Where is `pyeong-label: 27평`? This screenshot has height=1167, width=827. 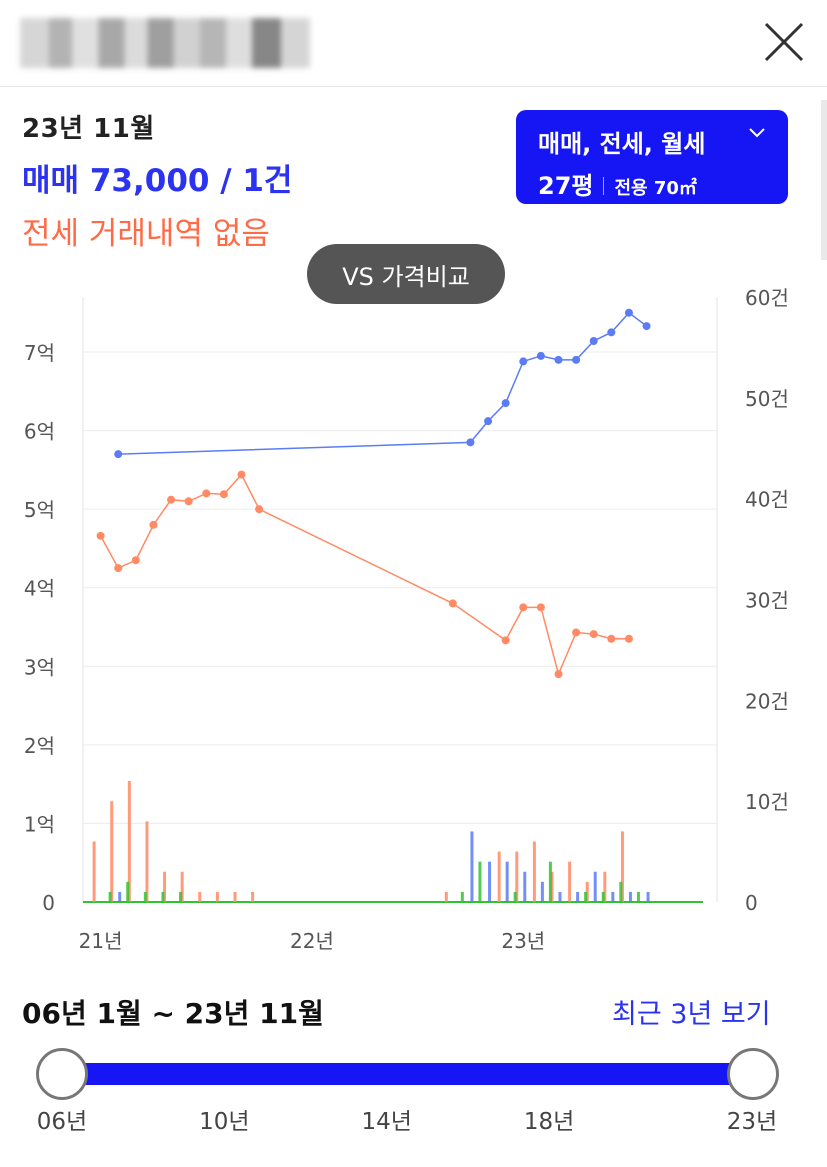
pyeong-label: 27평 is located at coordinates (566, 186).